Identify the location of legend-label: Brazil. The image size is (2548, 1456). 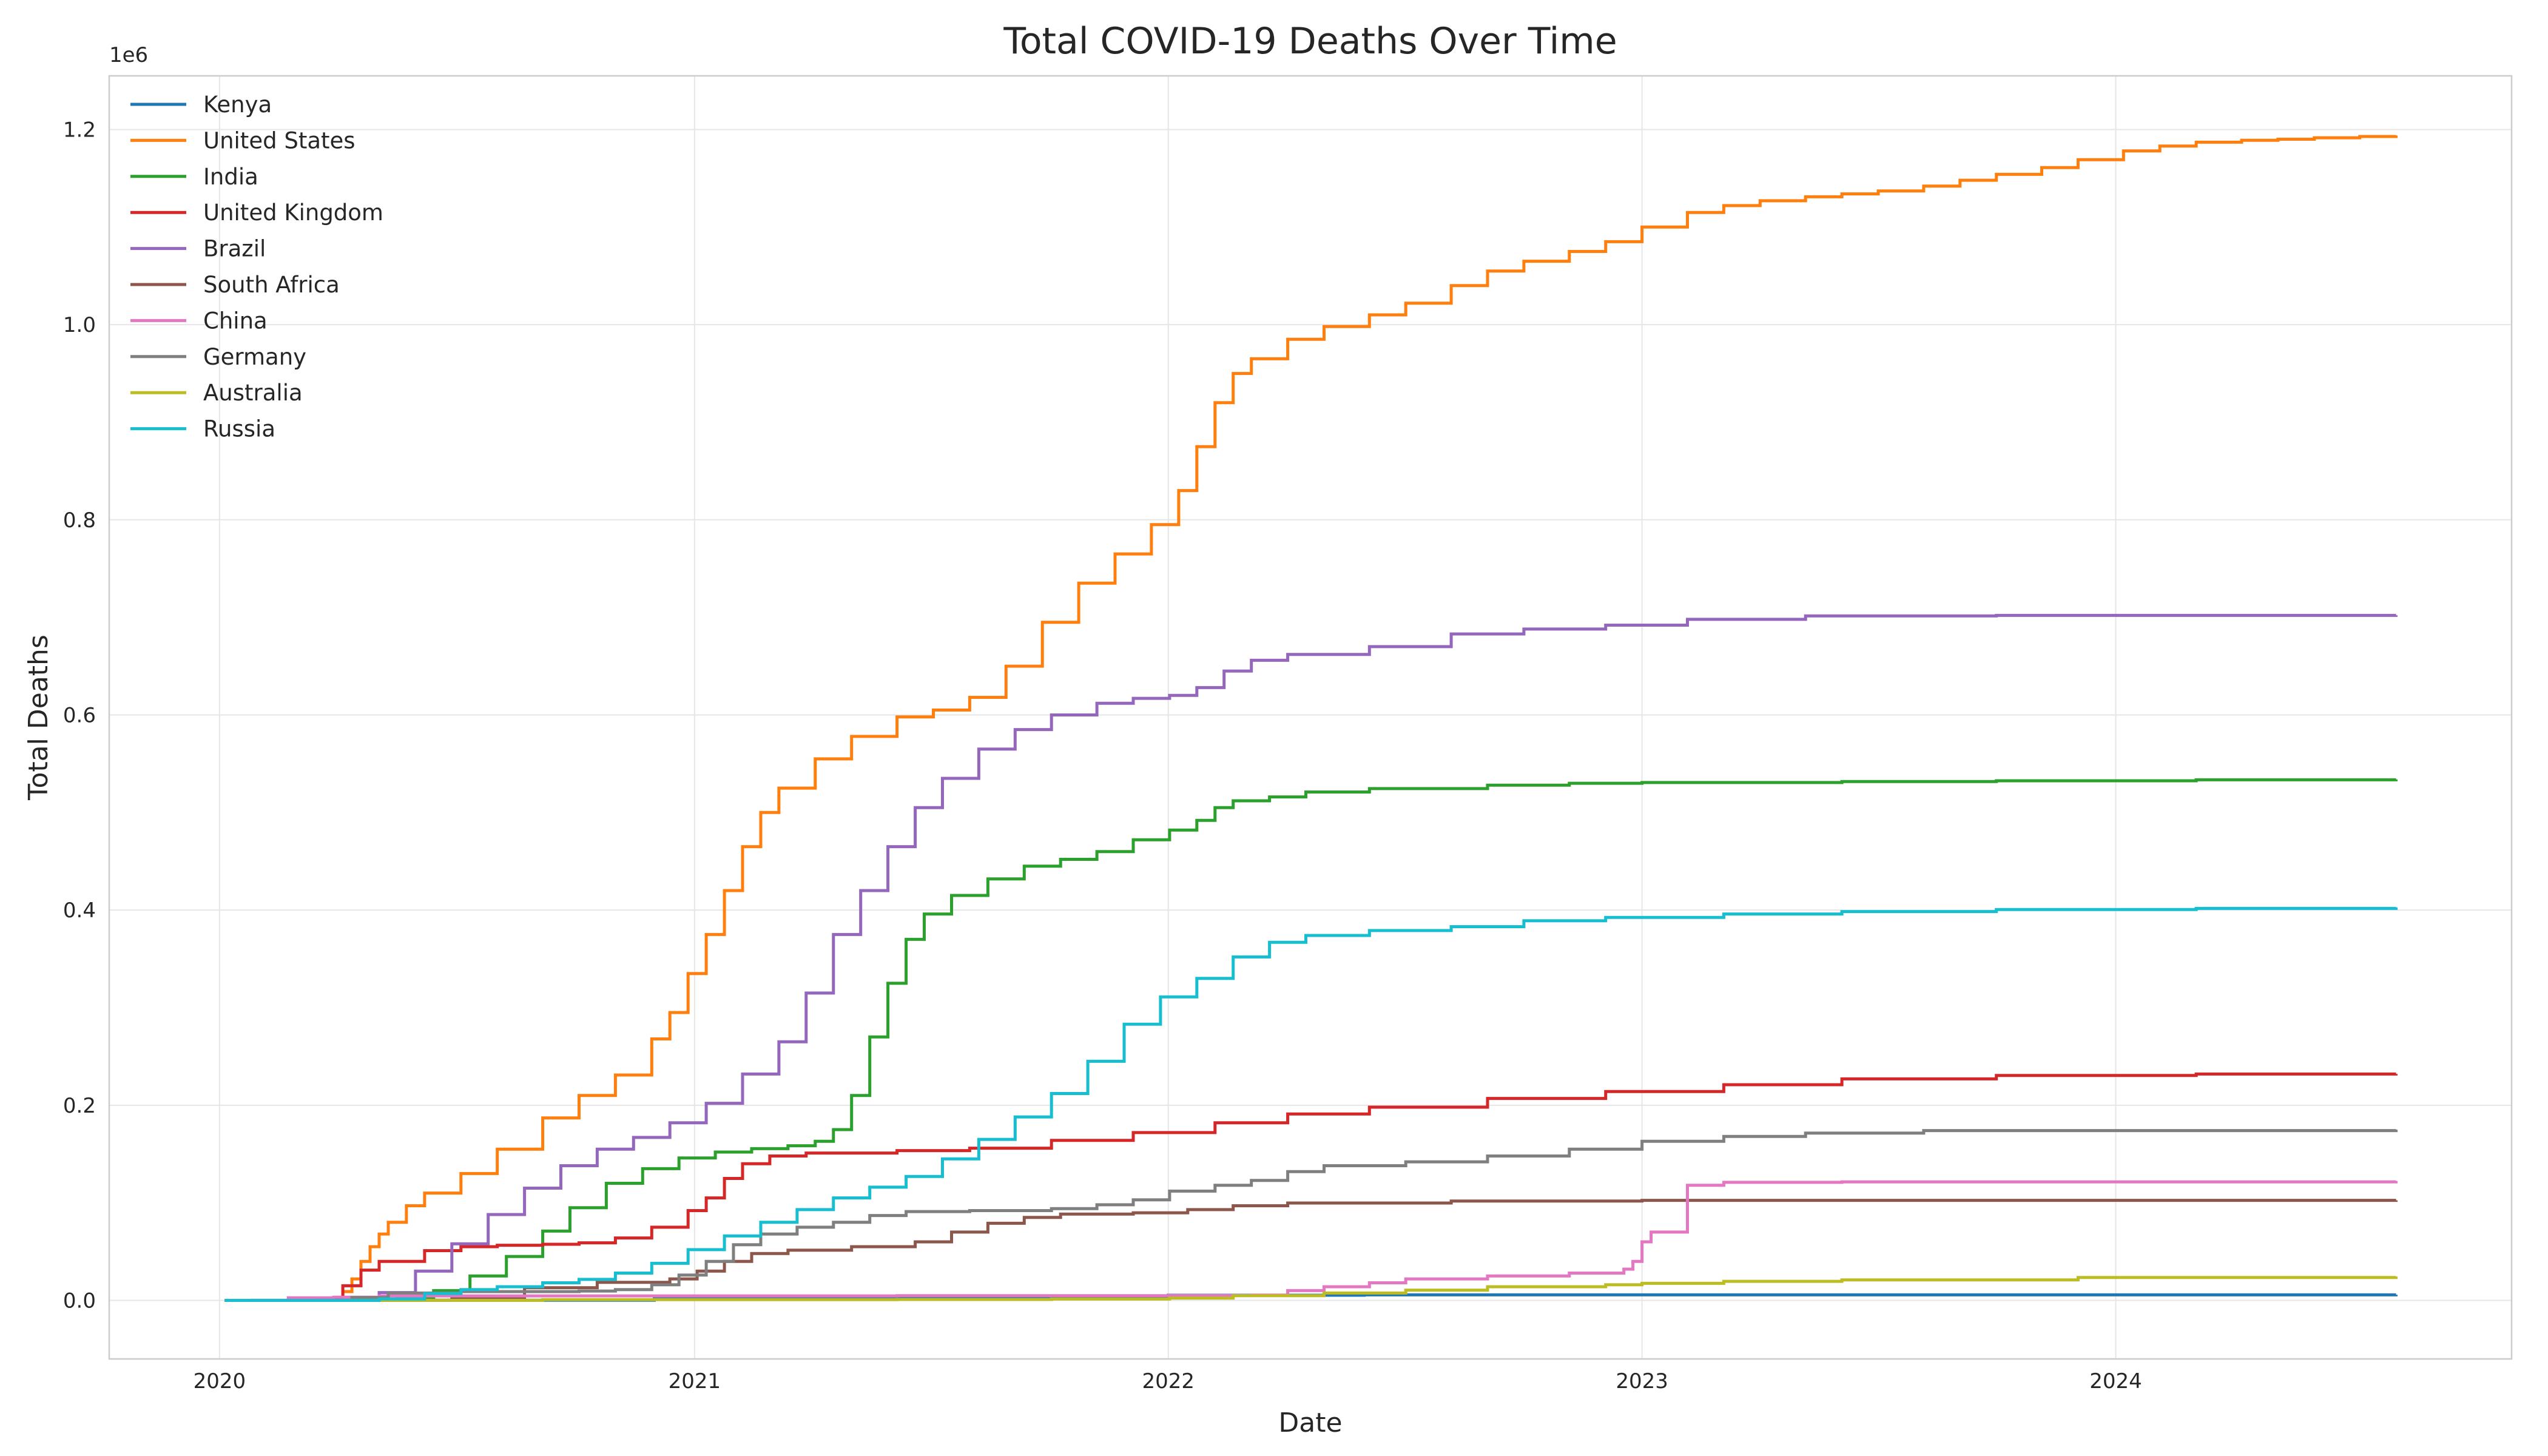
(234, 249).